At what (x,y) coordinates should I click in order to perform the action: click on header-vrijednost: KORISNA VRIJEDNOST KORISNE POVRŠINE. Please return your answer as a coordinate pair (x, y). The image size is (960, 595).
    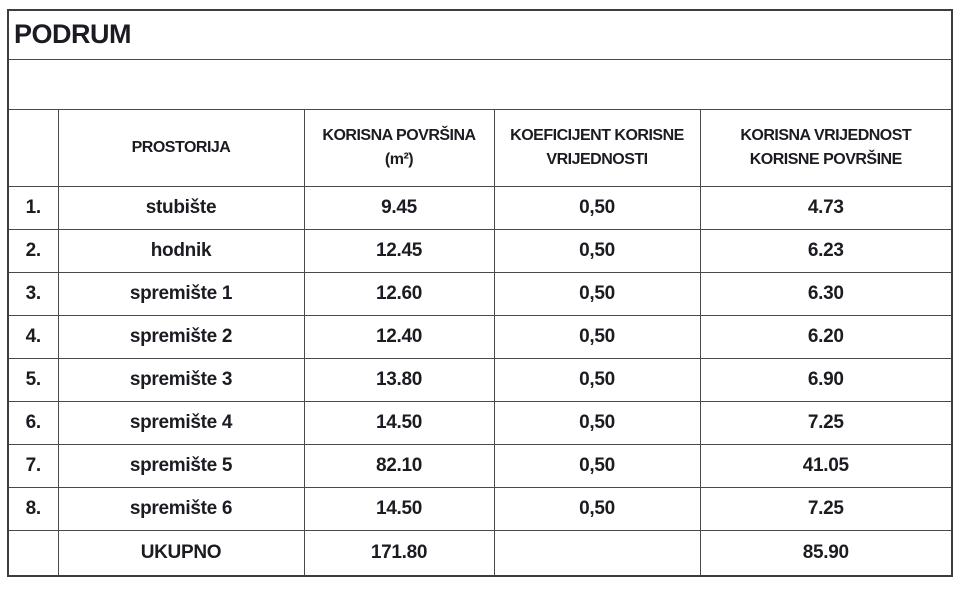
    Looking at the image, I should click on (826, 147).